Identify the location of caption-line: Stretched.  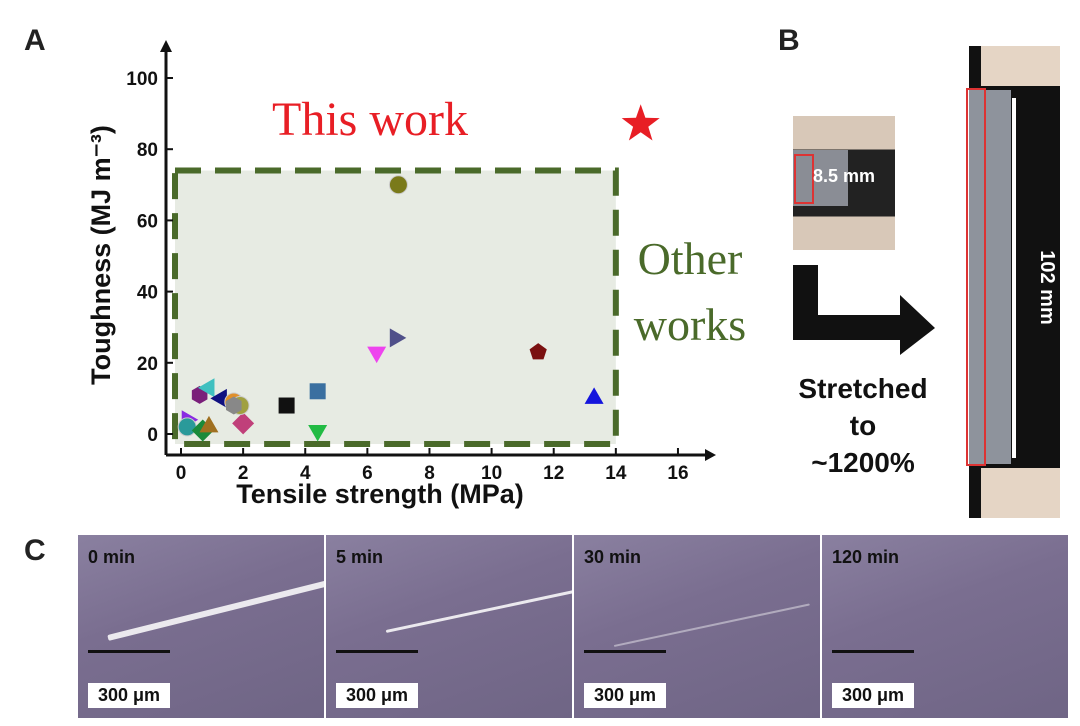
(863, 388).